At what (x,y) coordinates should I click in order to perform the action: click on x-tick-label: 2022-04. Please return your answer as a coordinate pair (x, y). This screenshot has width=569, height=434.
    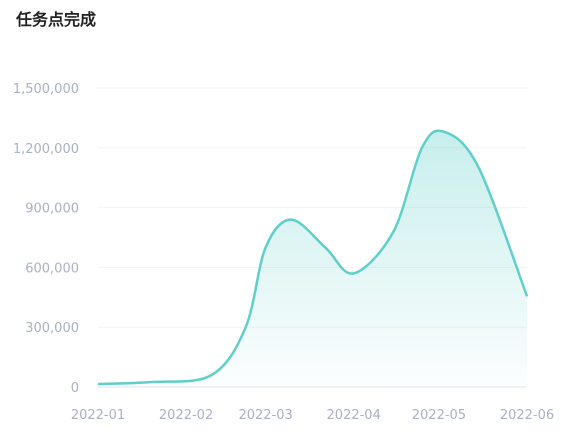
    Looking at the image, I should click on (354, 415).